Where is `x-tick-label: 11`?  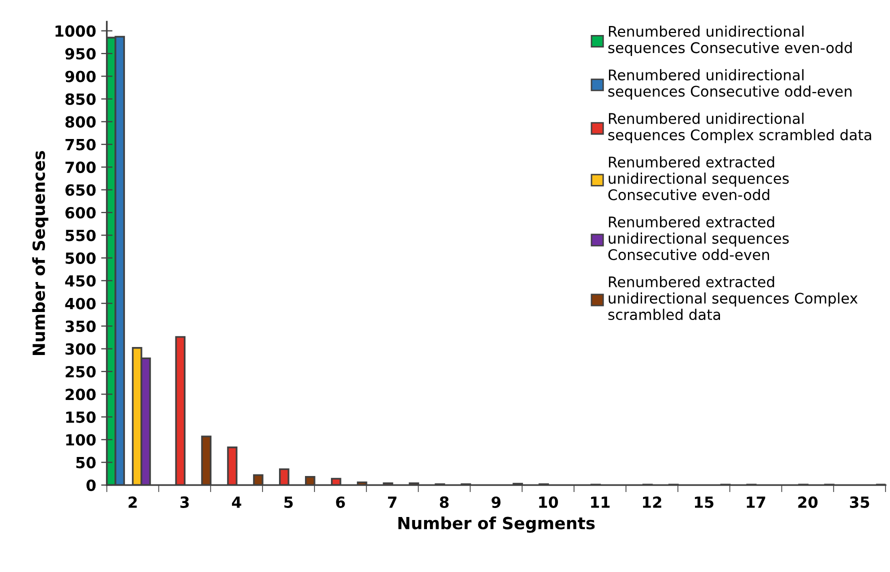 x-tick-label: 11 is located at coordinates (600, 502).